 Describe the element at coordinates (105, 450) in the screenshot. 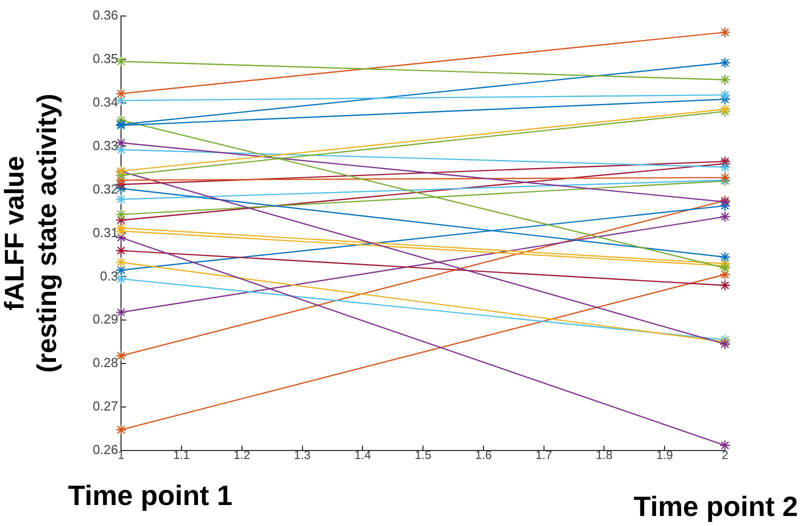

I see `y-tick-label: 0.26` at that location.